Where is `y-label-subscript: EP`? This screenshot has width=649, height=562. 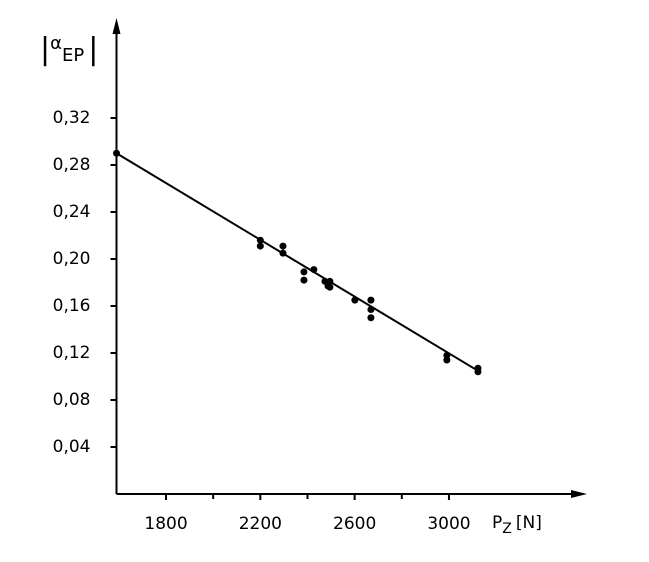 y-label-subscript: EP is located at coordinates (73, 55).